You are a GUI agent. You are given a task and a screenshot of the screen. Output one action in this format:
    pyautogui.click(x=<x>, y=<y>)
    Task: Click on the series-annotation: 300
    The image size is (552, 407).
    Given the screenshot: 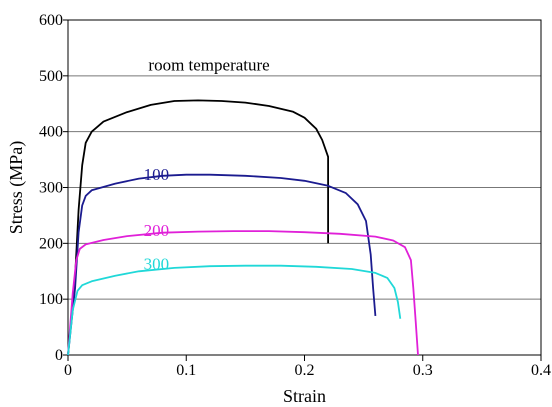 What is the action you would take?
    pyautogui.click(x=157, y=264)
    